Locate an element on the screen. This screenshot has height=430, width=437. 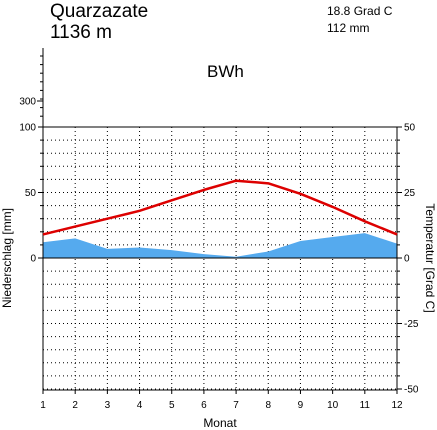
right-tick-label: 50 is located at coordinates (410, 128).